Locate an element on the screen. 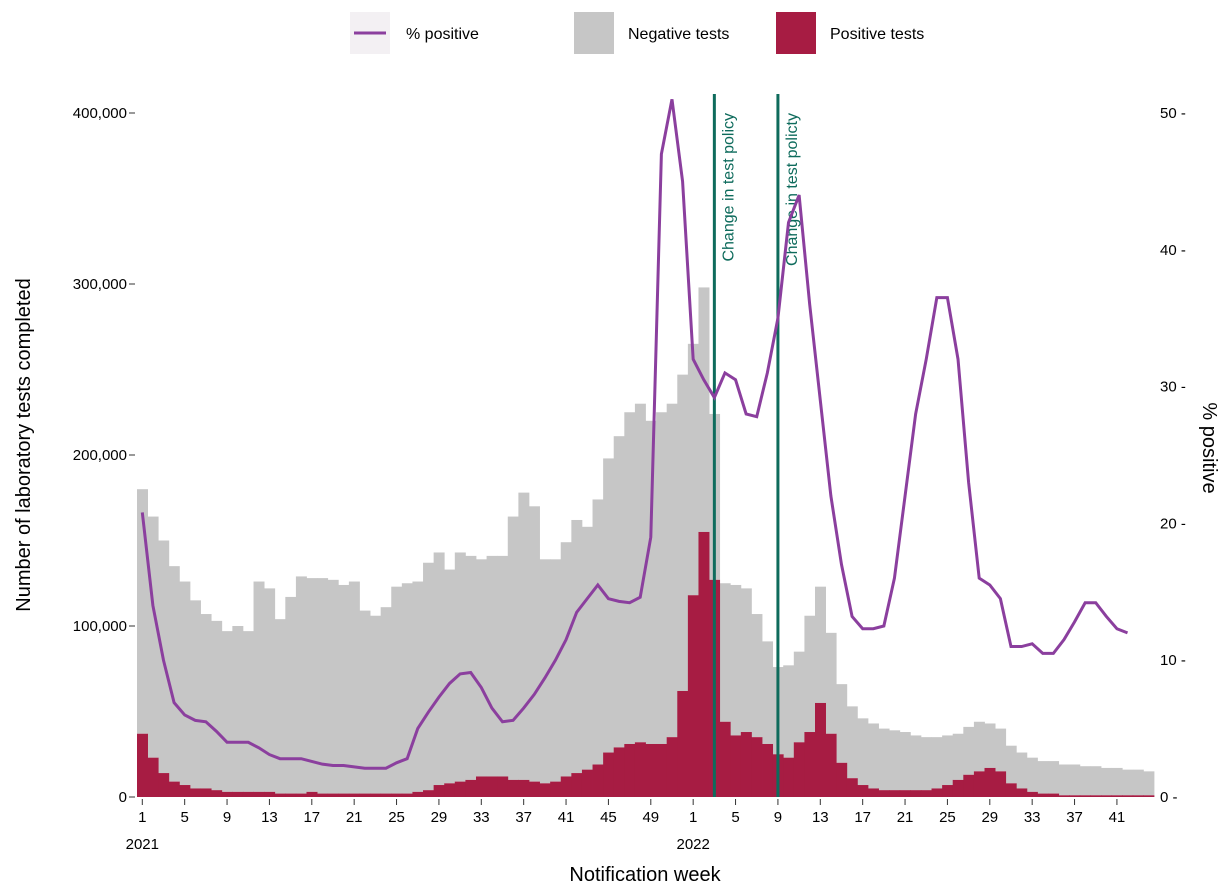  x-tick-label: 25 is located at coordinates (947, 817).